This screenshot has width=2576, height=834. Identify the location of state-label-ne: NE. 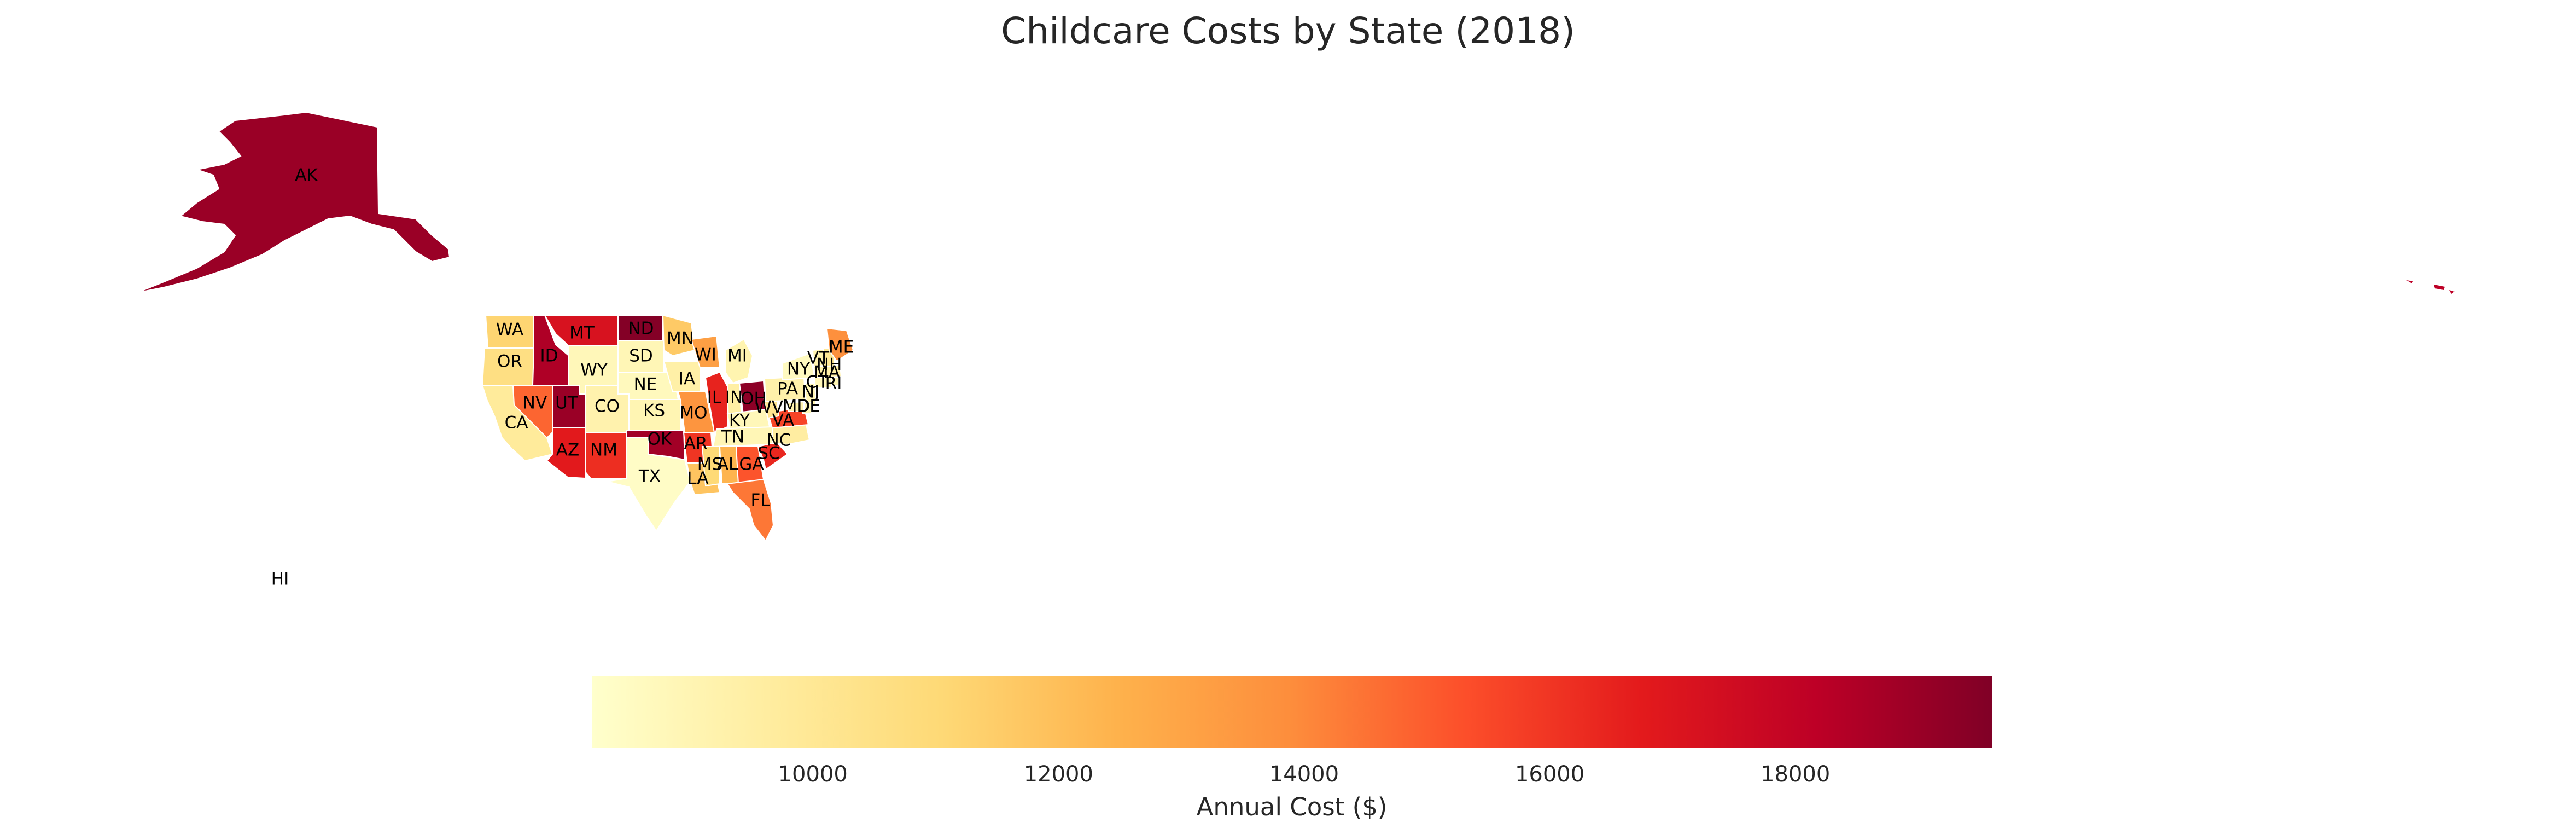
(645, 385).